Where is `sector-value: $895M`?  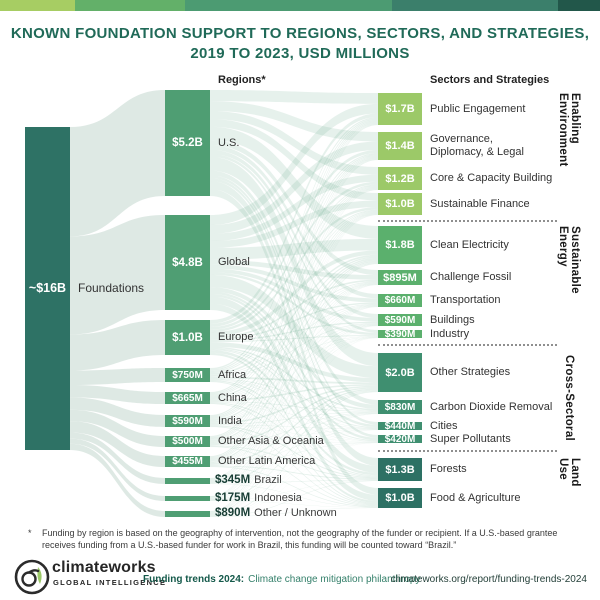 sector-value: $895M is located at coordinates (400, 277).